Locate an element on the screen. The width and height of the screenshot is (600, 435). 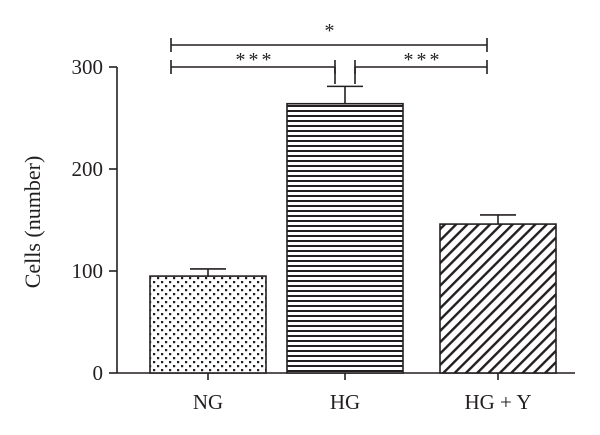
y-tick-label: 0 is located at coordinates (98, 373).